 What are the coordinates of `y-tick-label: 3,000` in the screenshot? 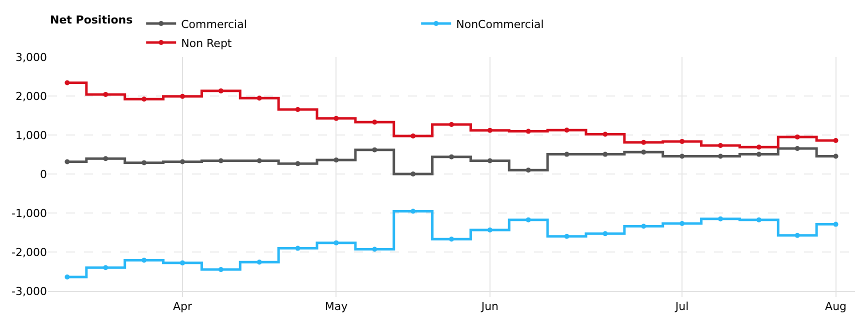 It's located at (31, 57).